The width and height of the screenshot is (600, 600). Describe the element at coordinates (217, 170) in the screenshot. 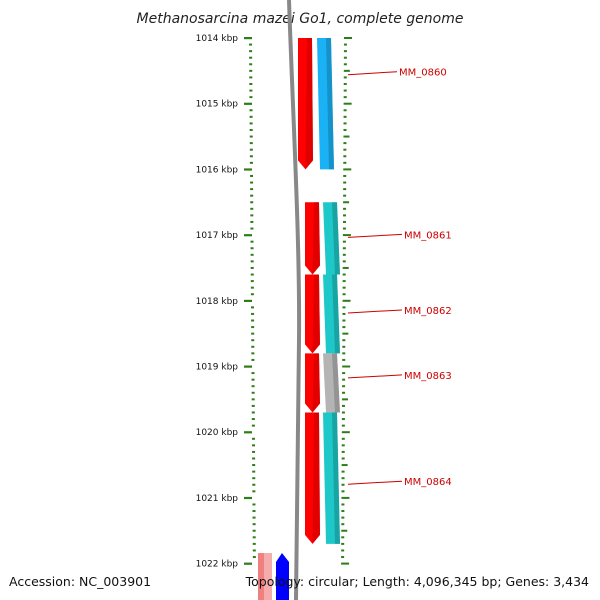

I see `tick-label: 1016 kbp` at that location.